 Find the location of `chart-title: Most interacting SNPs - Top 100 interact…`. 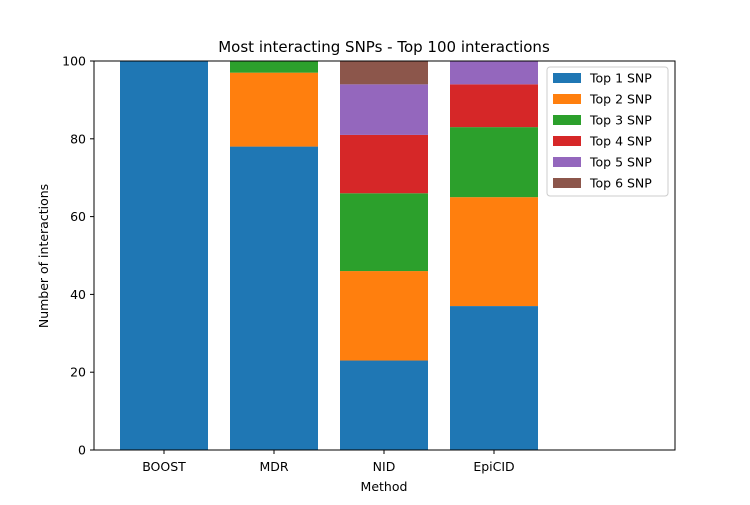

chart-title: Most interacting SNPs - Top 100 interact… is located at coordinates (384, 47).